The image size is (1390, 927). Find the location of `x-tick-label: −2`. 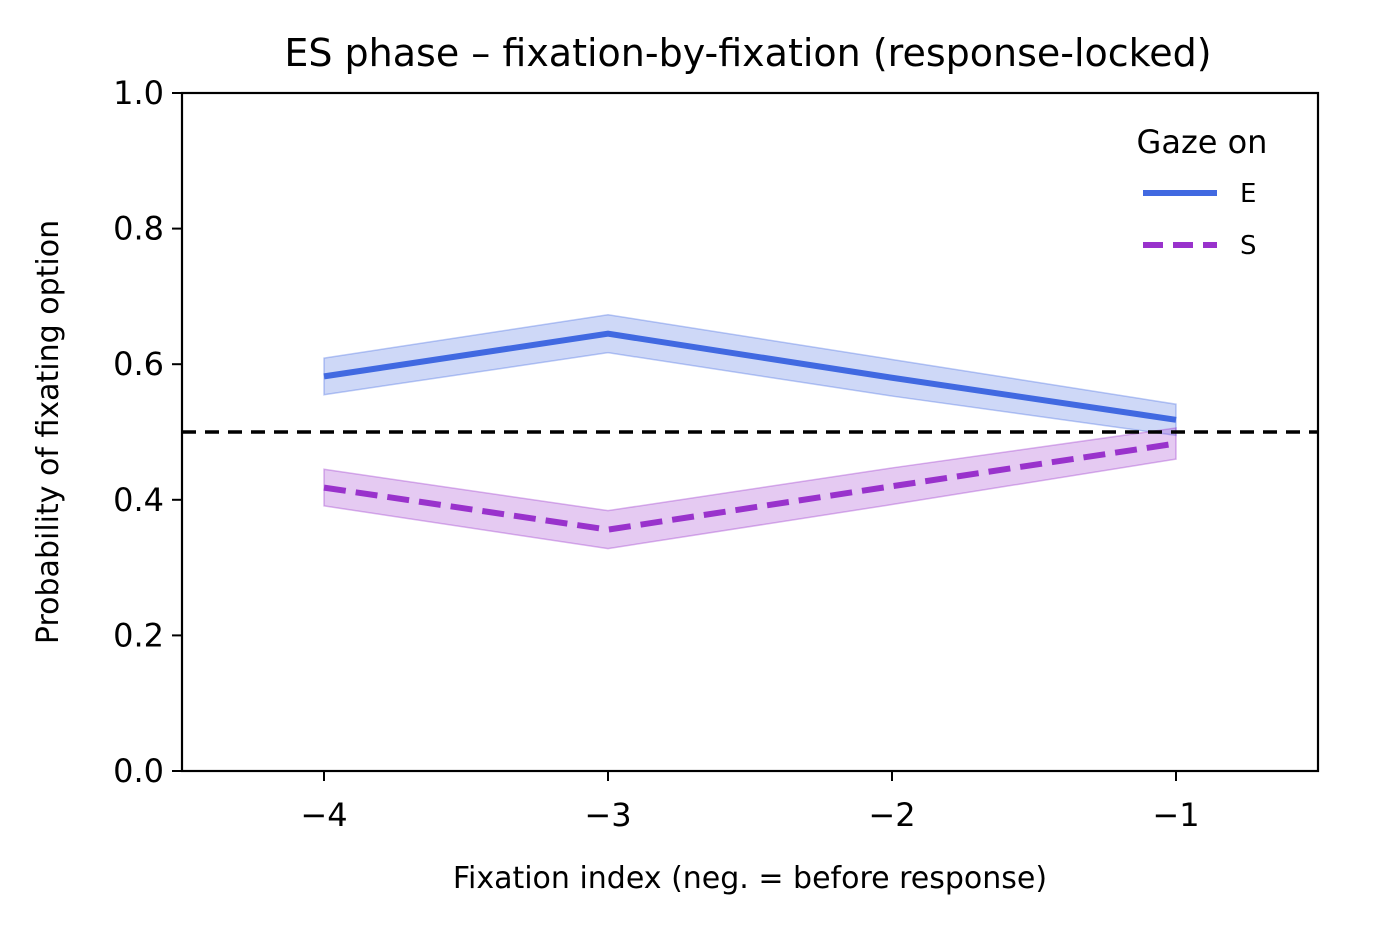

x-tick-label: −2 is located at coordinates (891, 815).